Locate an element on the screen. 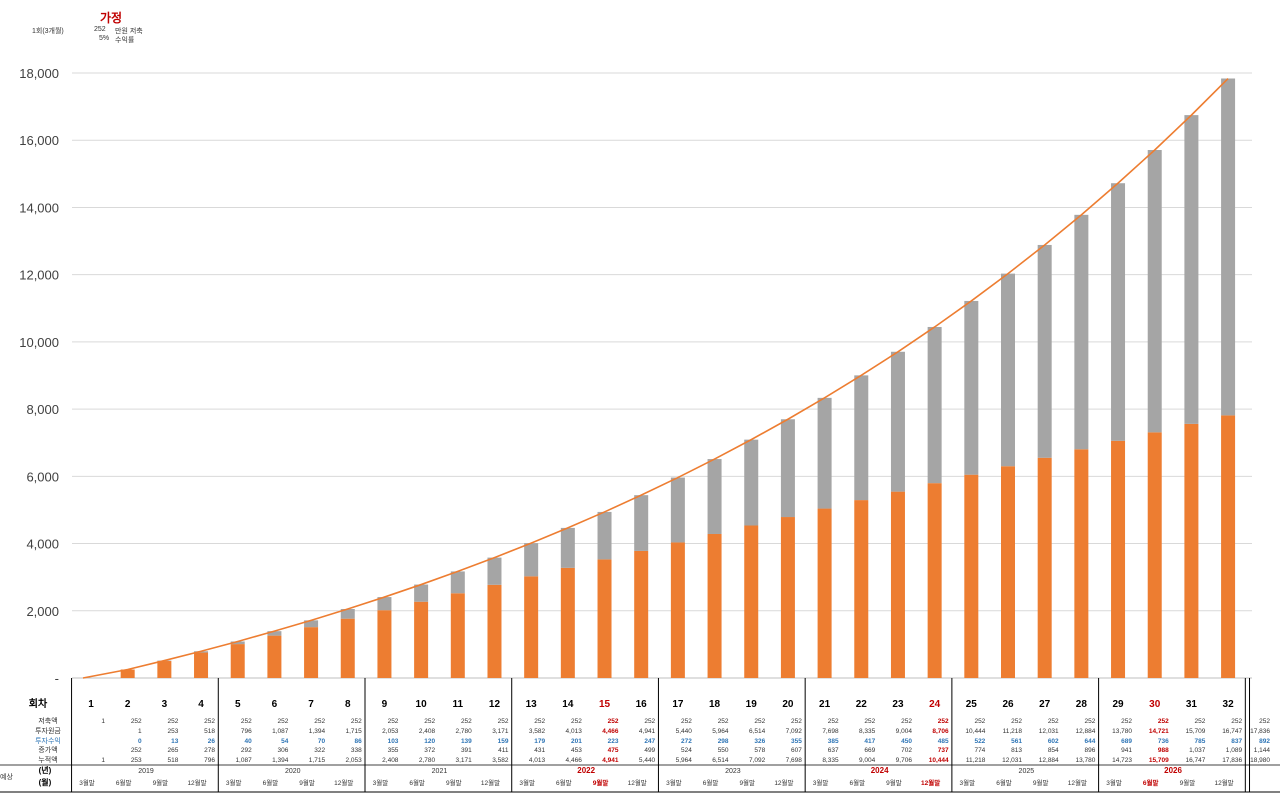 The image size is (1280, 799). cell-cumulative: 2,408 is located at coordinates (390, 760).